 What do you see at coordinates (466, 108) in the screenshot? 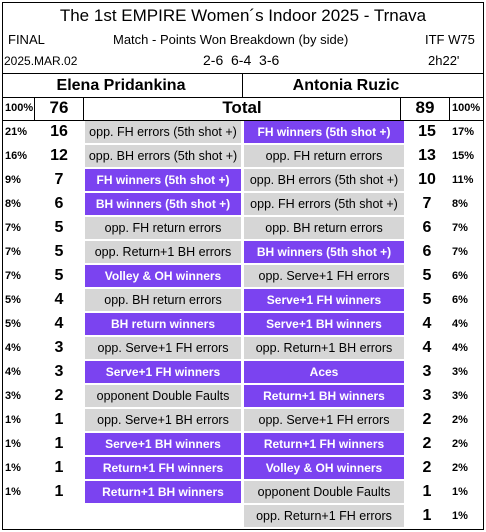
I see `total-right-pct: 100%` at bounding box center [466, 108].